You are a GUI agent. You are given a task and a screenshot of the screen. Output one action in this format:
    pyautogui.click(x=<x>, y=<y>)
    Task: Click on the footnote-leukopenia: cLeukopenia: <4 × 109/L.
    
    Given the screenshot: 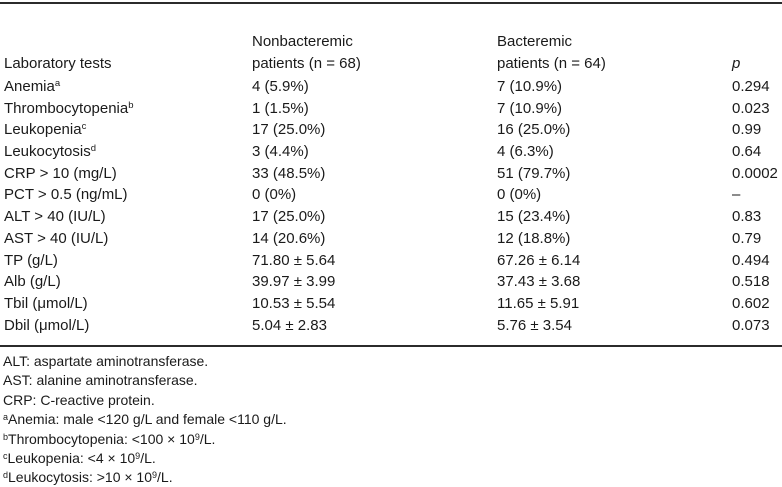 What is the action you would take?
    pyautogui.click(x=145, y=458)
    